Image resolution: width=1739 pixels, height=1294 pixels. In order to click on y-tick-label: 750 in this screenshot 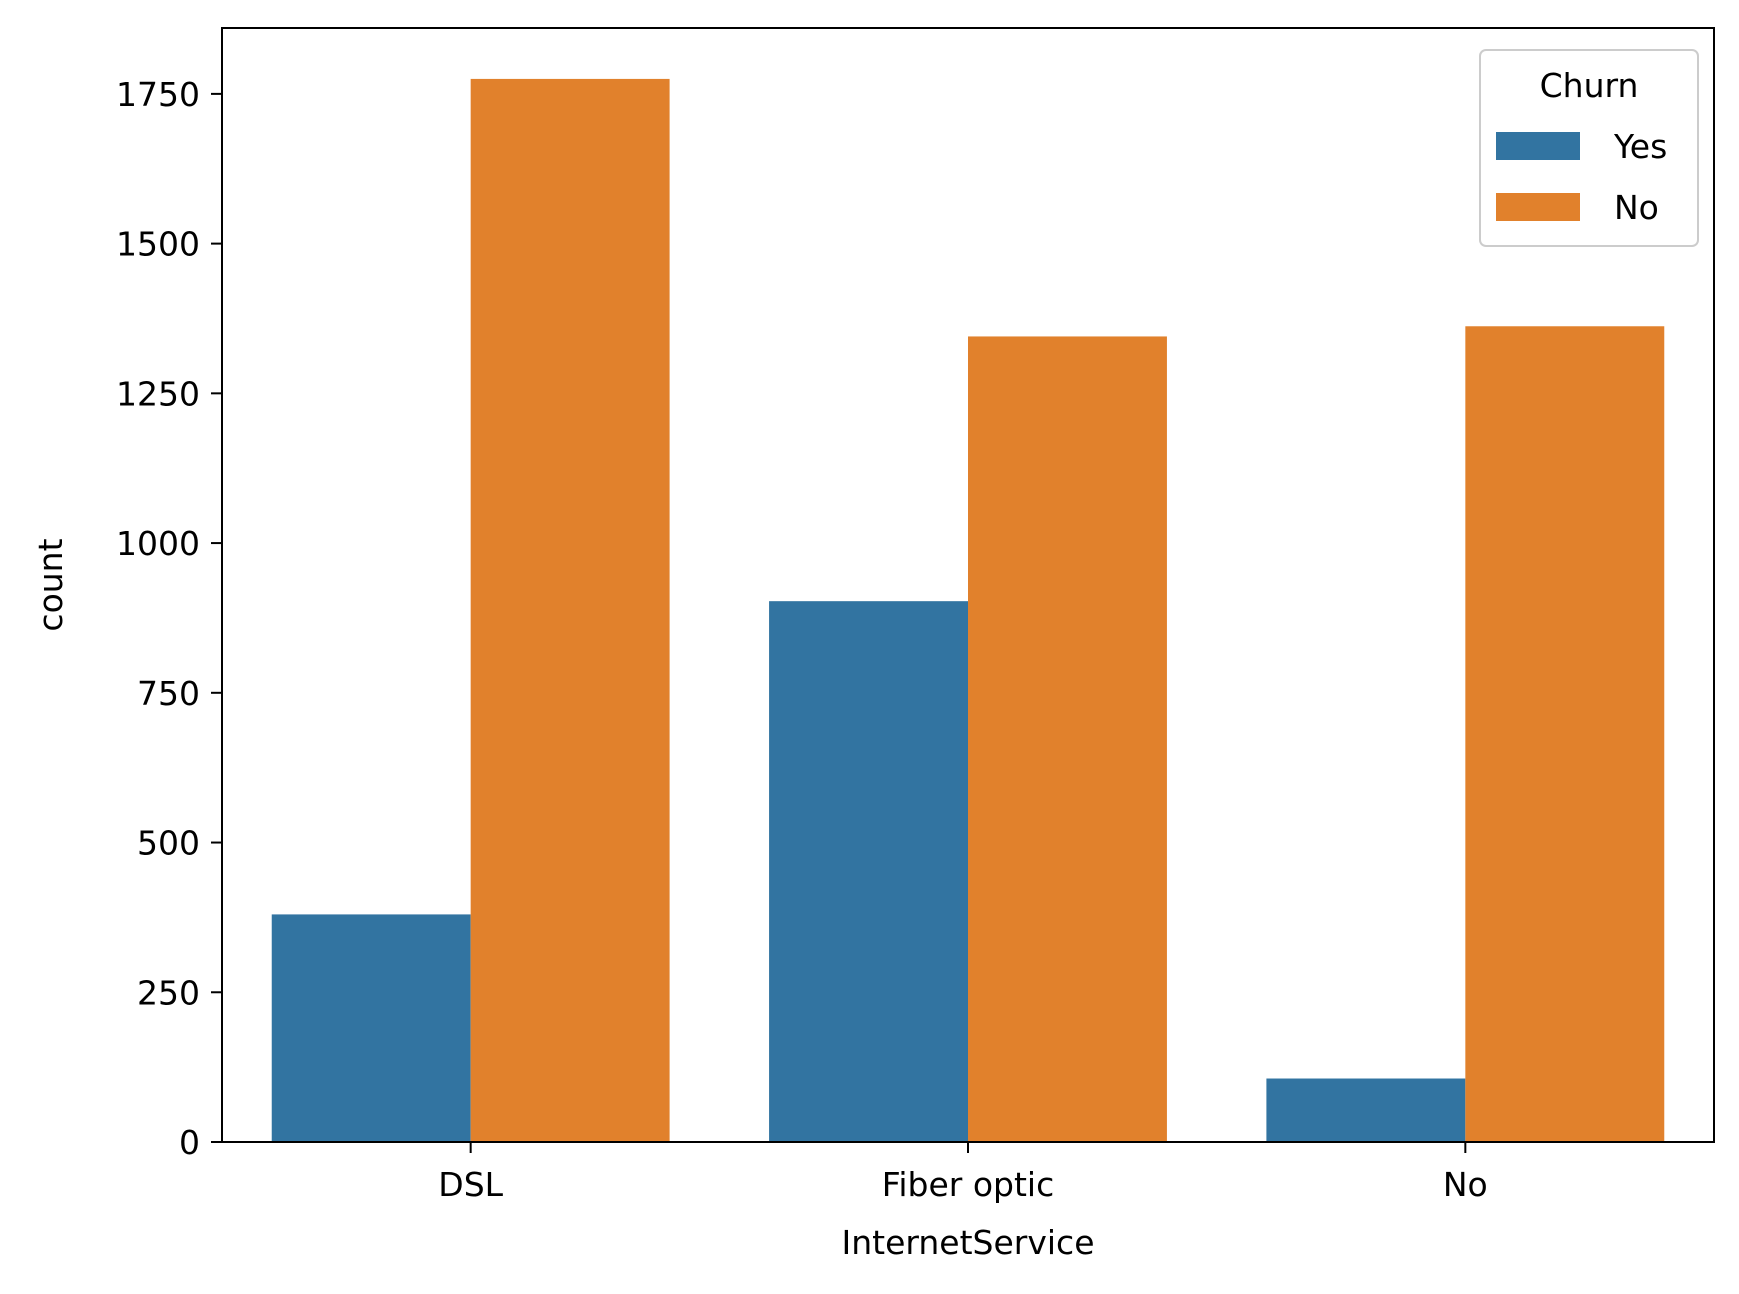, I will do `click(168, 693)`.